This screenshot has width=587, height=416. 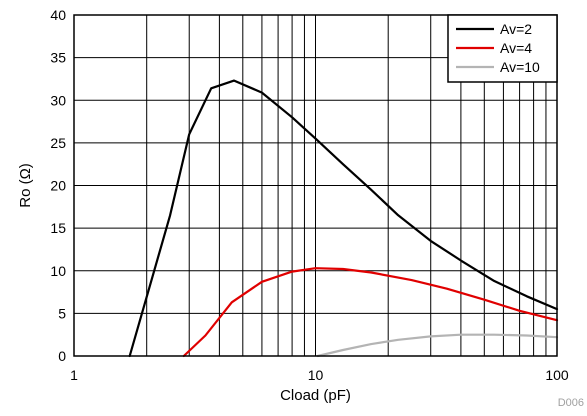 What do you see at coordinates (62, 356) in the screenshot?
I see `y-tick-label: 0` at bounding box center [62, 356].